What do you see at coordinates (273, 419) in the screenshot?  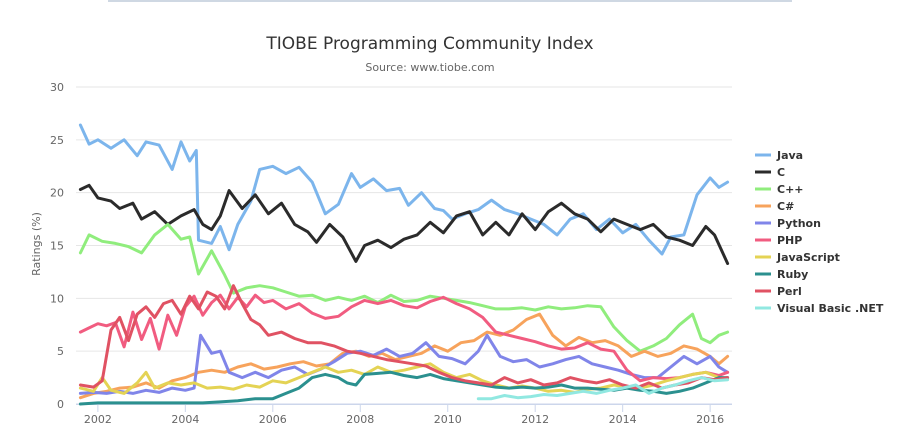 I see `x-tick-label: 2006` at bounding box center [273, 419].